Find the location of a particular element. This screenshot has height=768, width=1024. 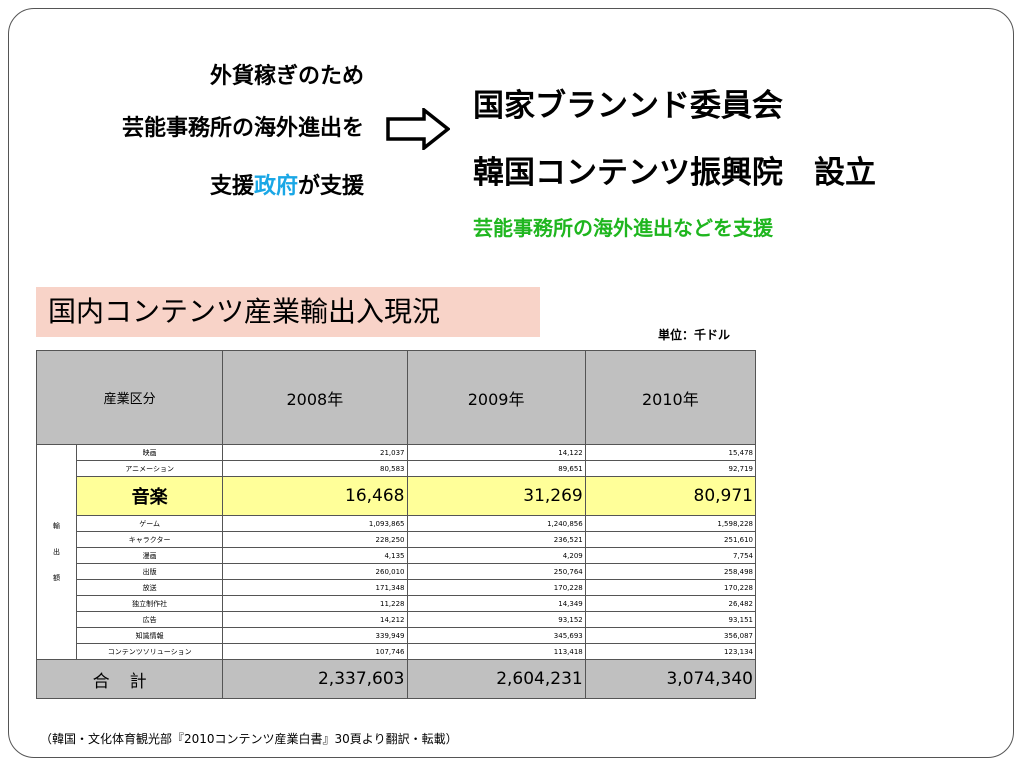

value-cell: 92,719 is located at coordinates (670, 468).